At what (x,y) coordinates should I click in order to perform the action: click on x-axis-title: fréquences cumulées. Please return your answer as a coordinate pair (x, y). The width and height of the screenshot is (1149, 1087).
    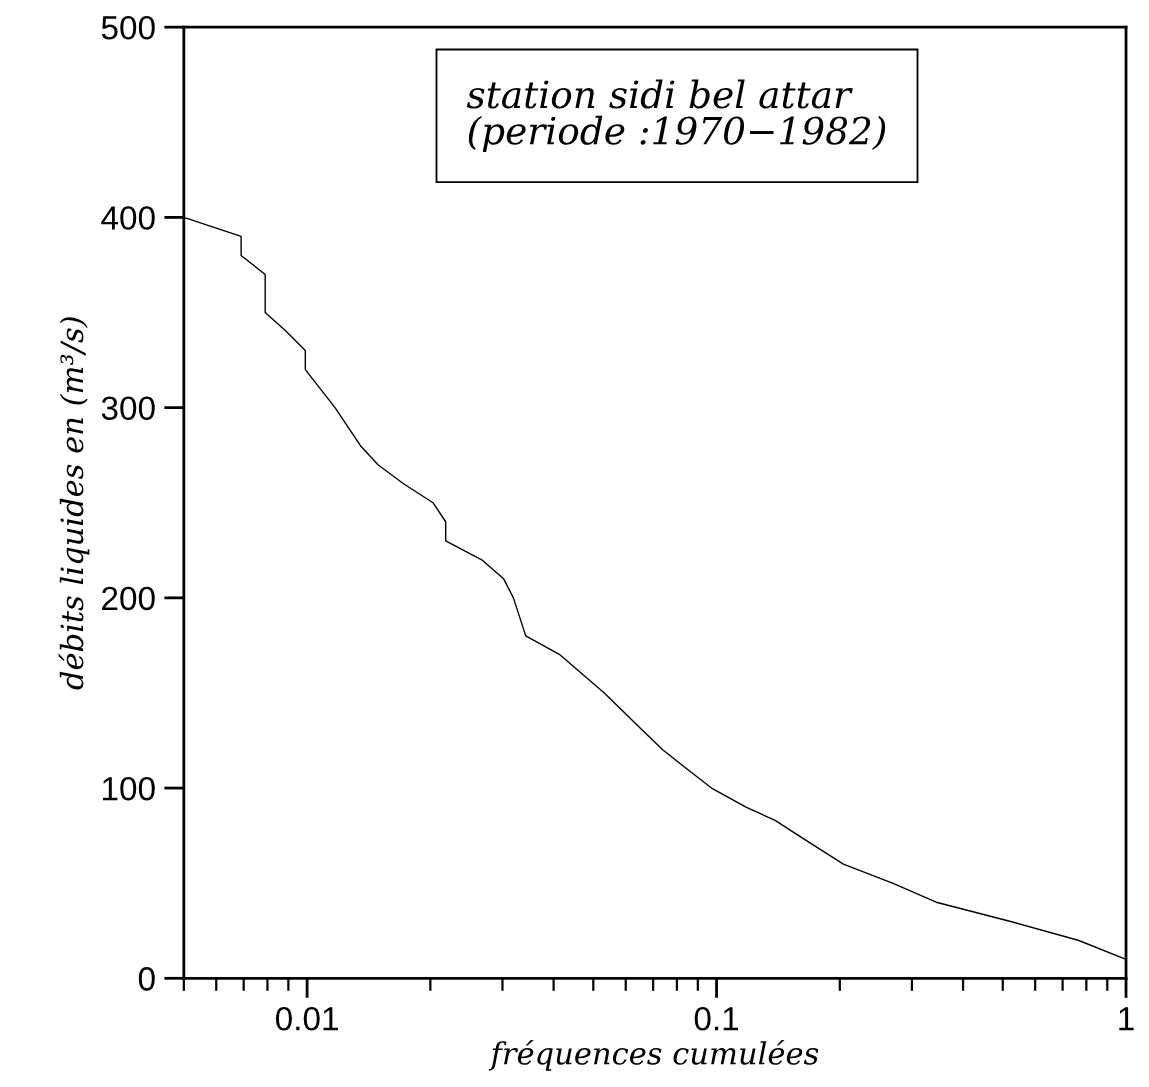
    Looking at the image, I should click on (653, 1055).